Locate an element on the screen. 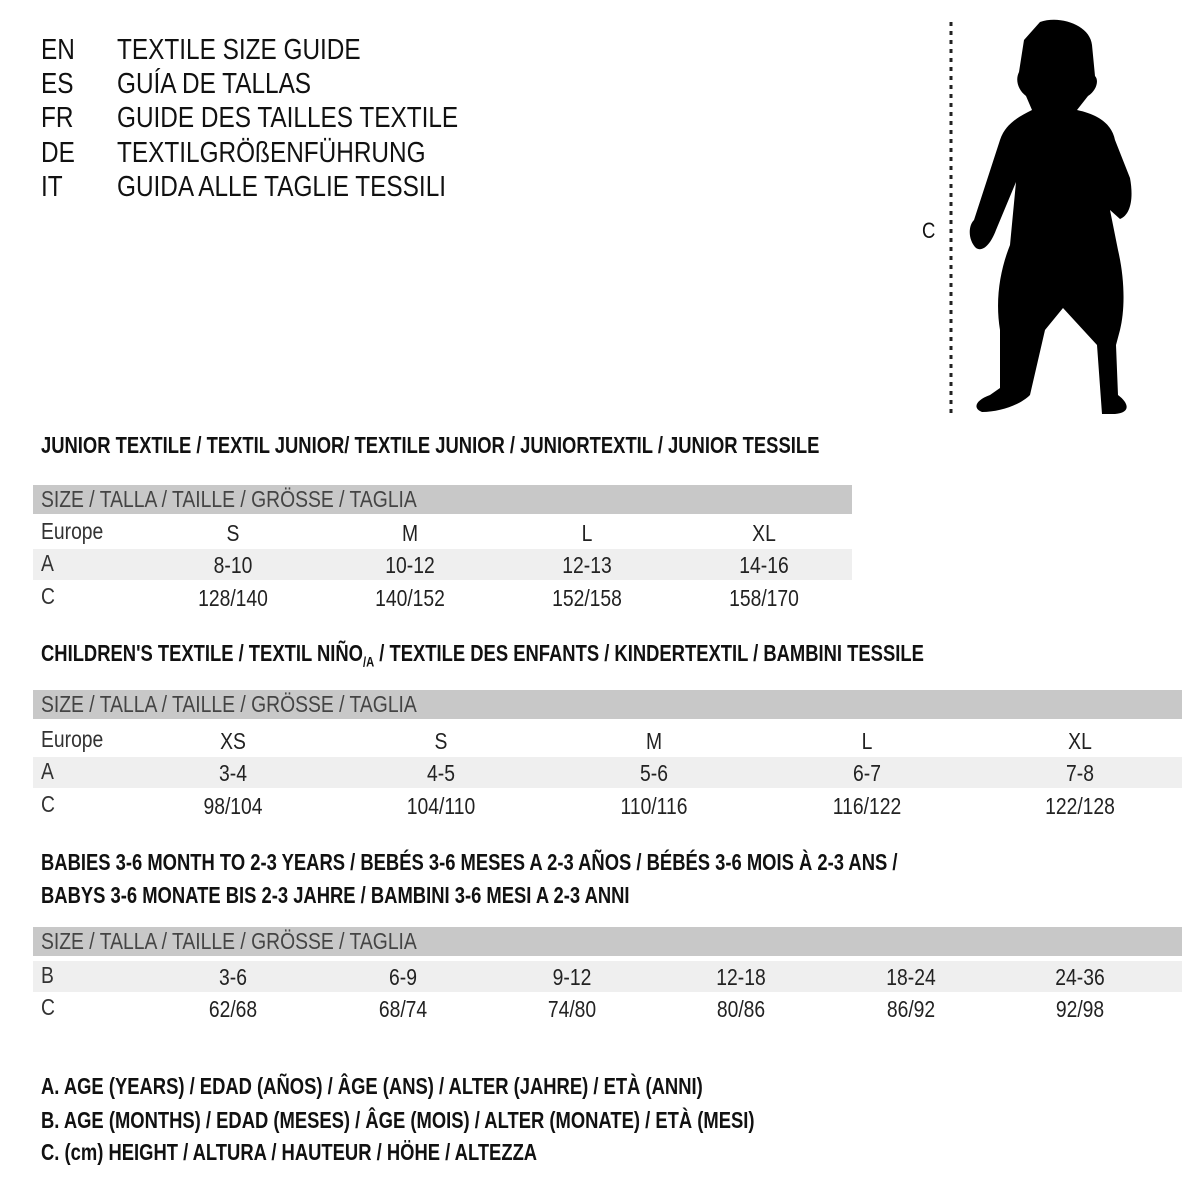  height-label: C is located at coordinates (929, 230).